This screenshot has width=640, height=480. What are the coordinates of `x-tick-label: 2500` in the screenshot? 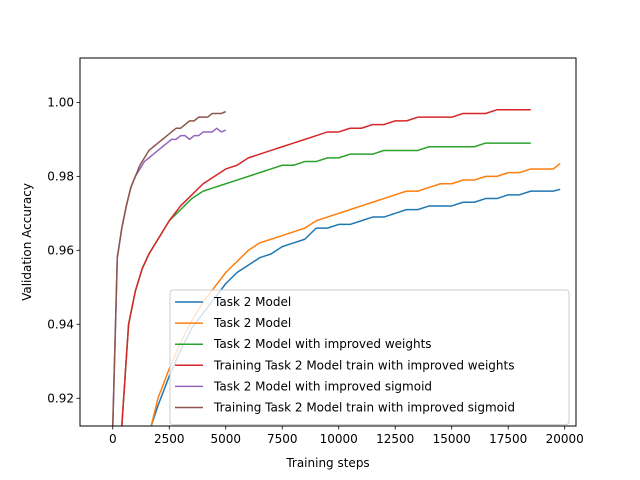 It's located at (169, 439).